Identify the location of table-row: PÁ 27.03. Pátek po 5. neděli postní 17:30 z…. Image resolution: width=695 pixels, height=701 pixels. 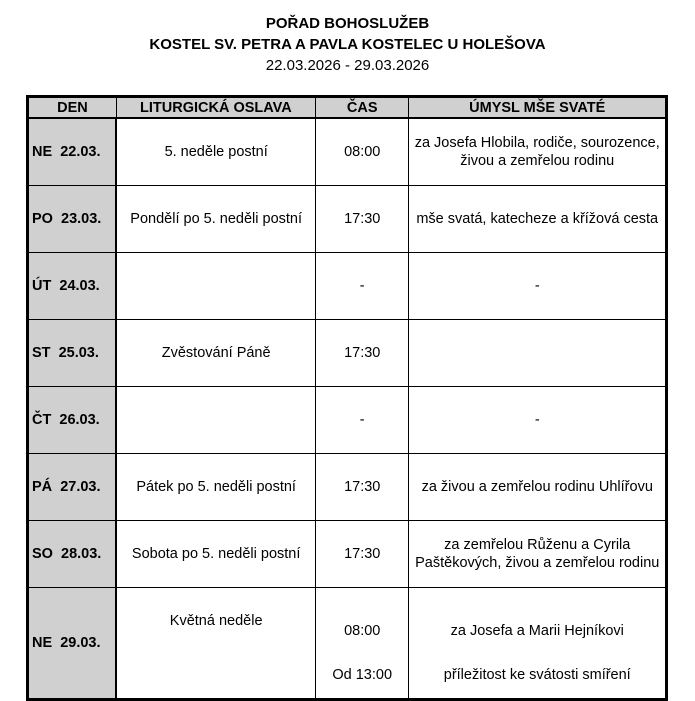
(347, 487).